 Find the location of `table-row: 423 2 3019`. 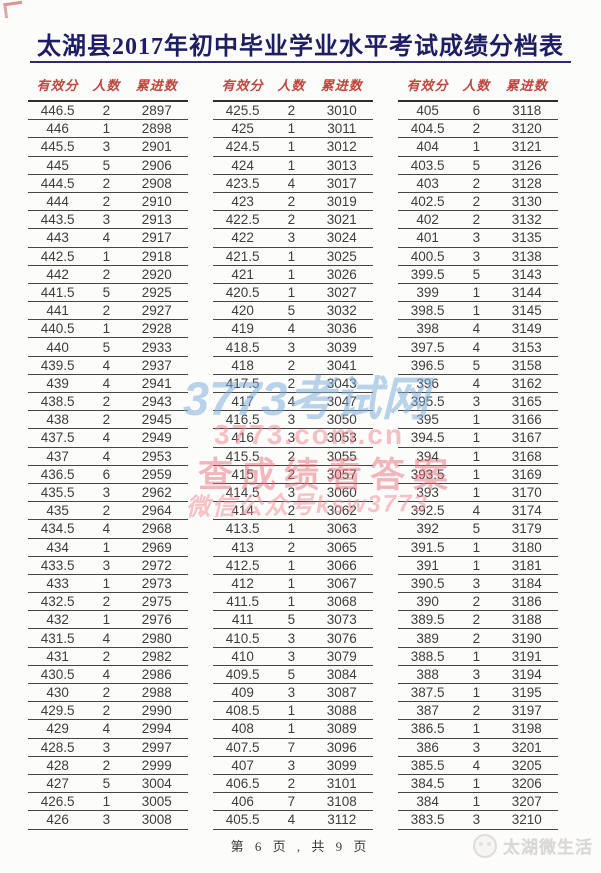

table-row: 423 2 3019 is located at coordinates (293, 202).